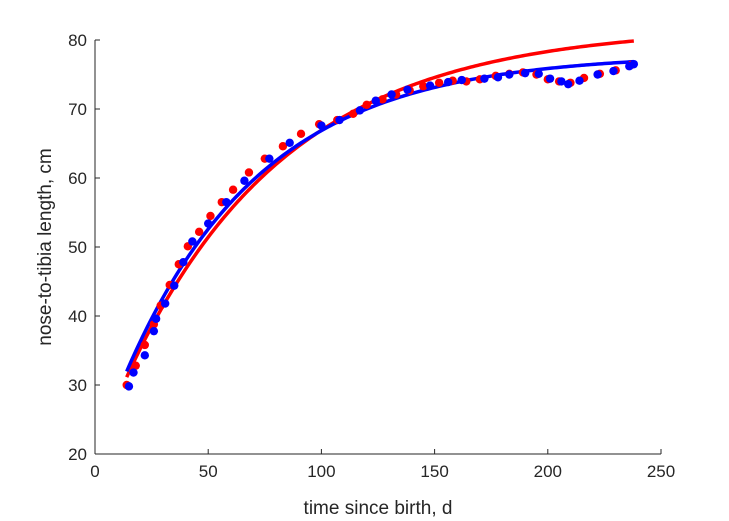  Describe the element at coordinates (77, 178) in the screenshot. I see `y-tick-label: 60` at that location.